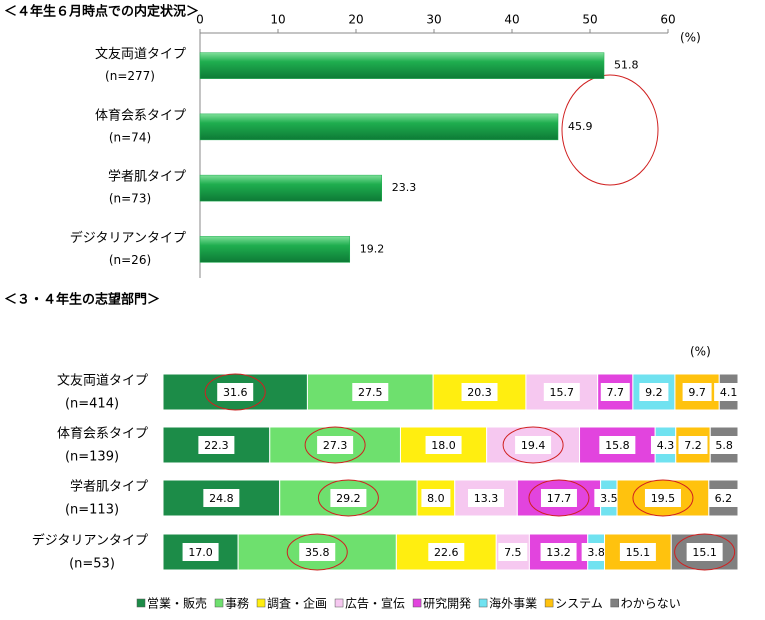  I want to click on value-label: 9.7, so click(697, 392).